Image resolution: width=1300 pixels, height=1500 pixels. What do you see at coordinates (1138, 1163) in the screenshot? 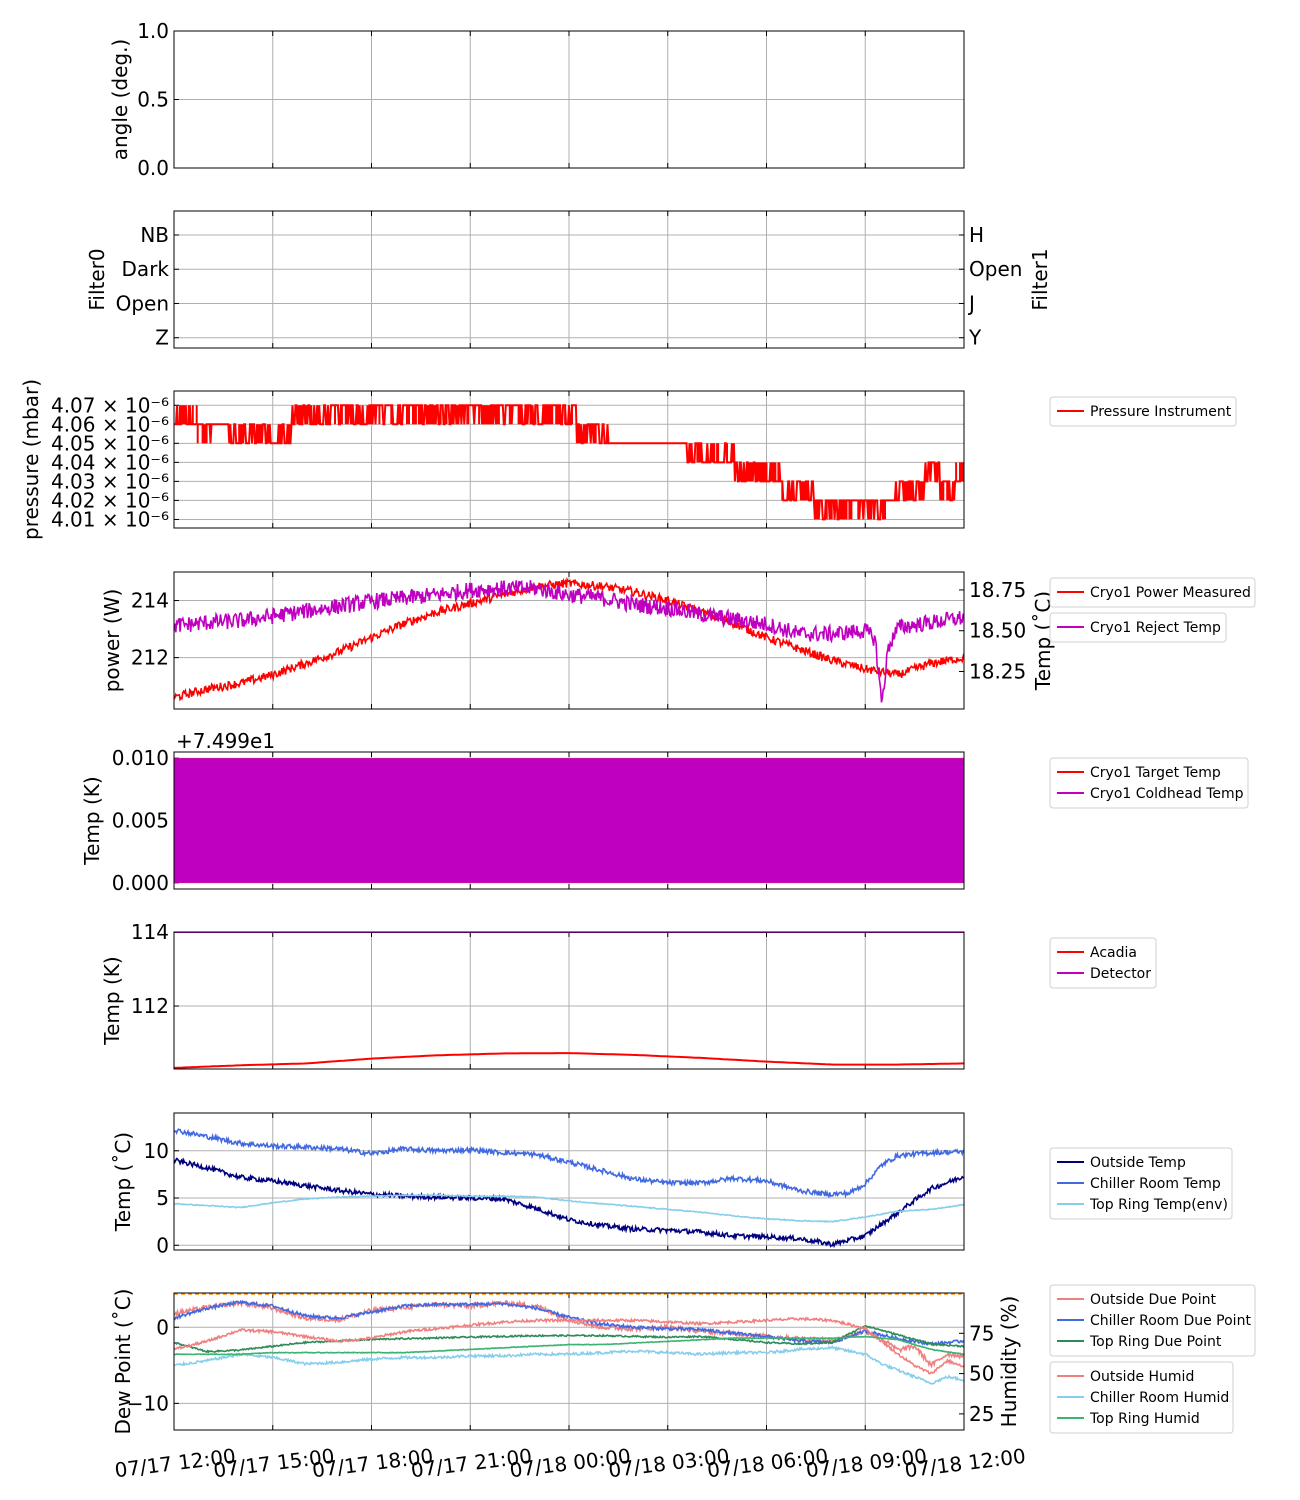
I see `legend-label: Outside Temp` at bounding box center [1138, 1163].